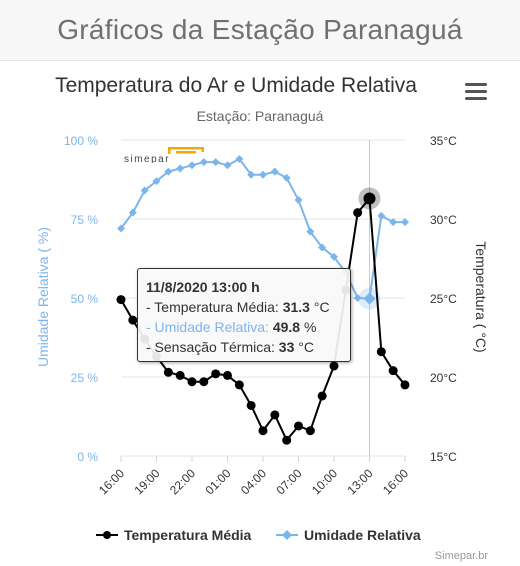 The width and height of the screenshot is (520, 566). I want to click on chart-title: Temperatura do Ar e Umidade Relativa, so click(236, 85).